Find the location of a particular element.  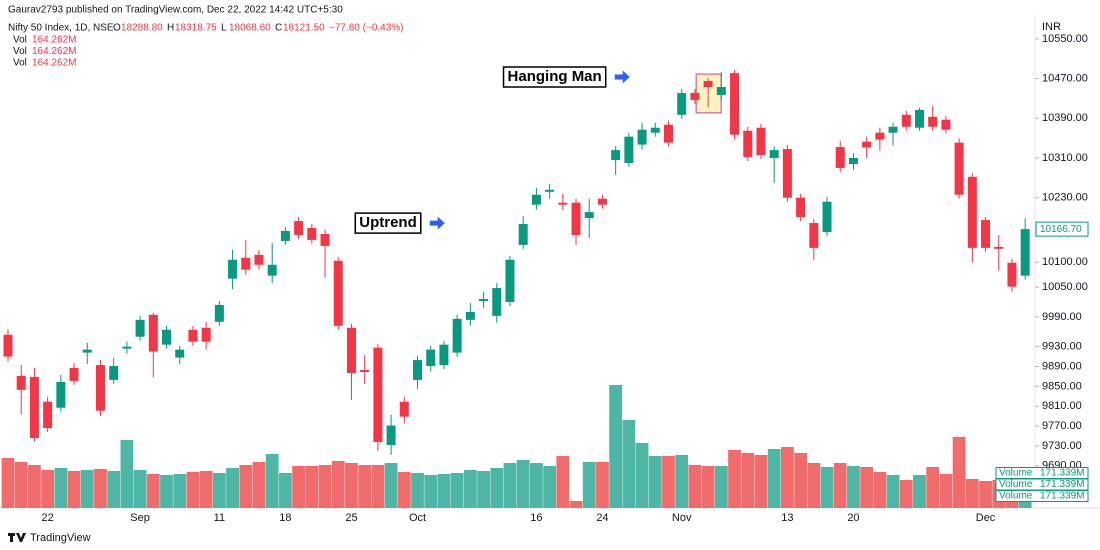

x-tick-label: Dec is located at coordinates (986, 518).